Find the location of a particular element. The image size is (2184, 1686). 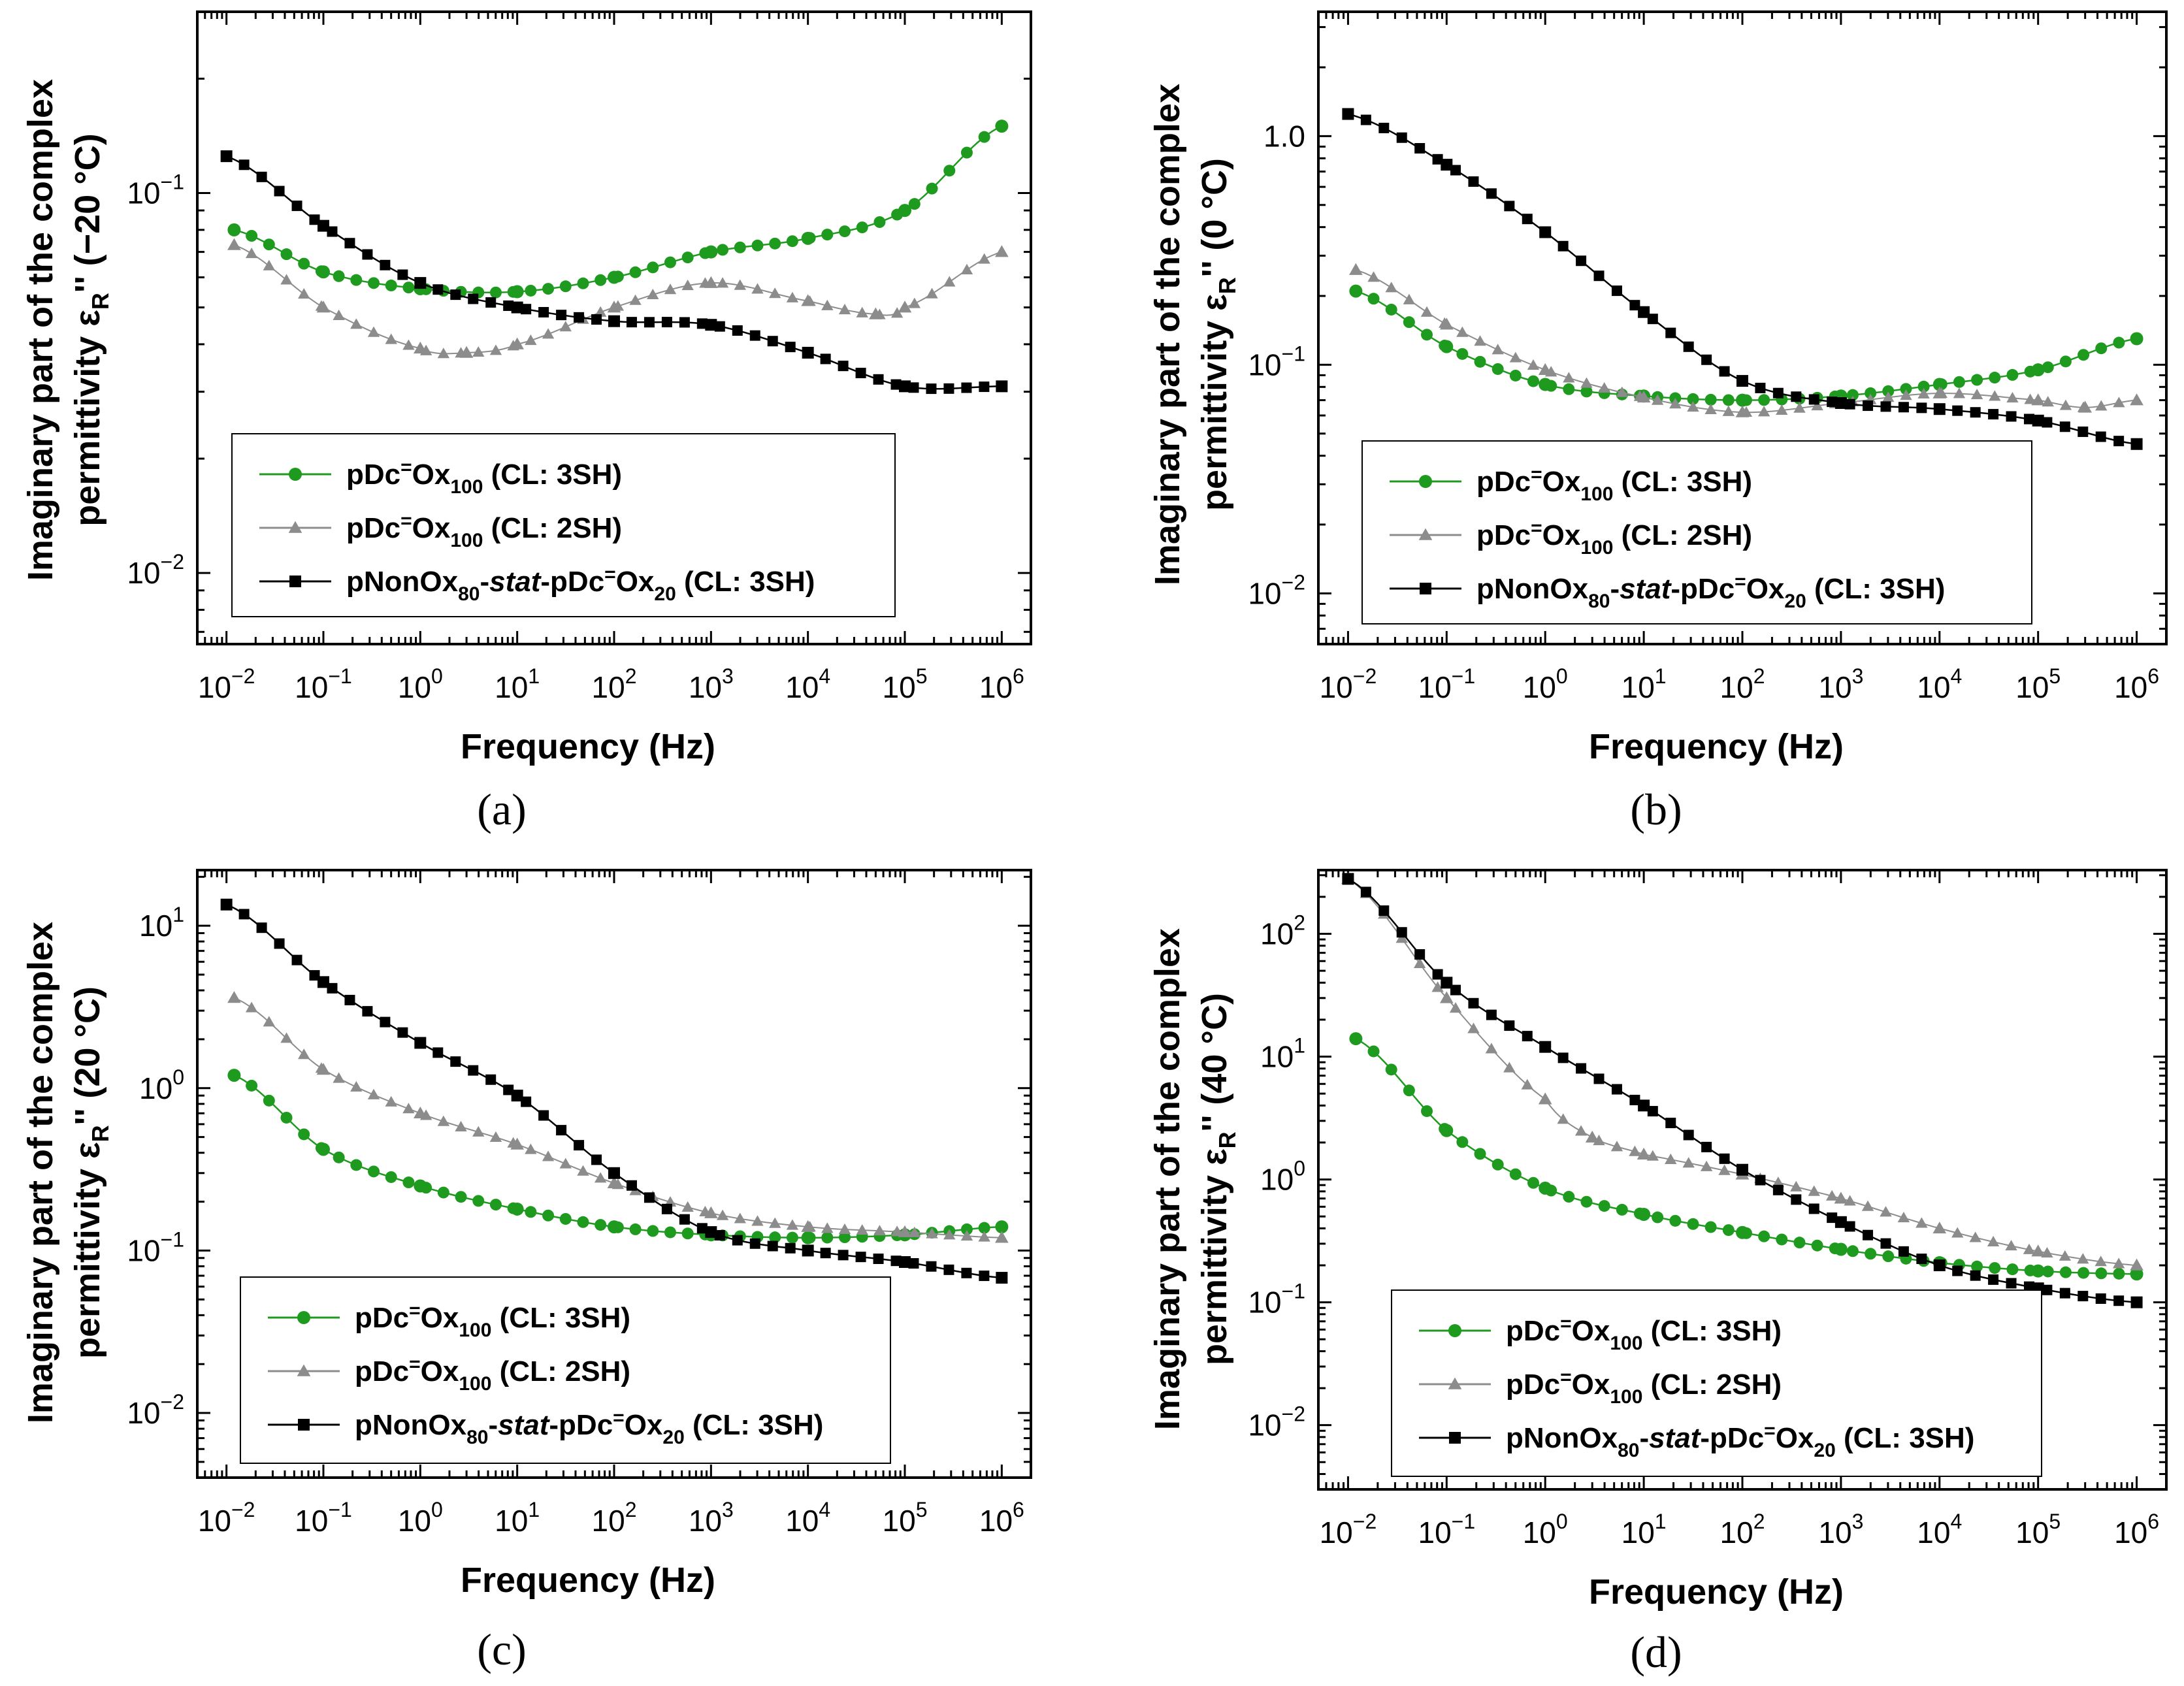

x-tick-label: 10⁻² is located at coordinates (1348, 684).